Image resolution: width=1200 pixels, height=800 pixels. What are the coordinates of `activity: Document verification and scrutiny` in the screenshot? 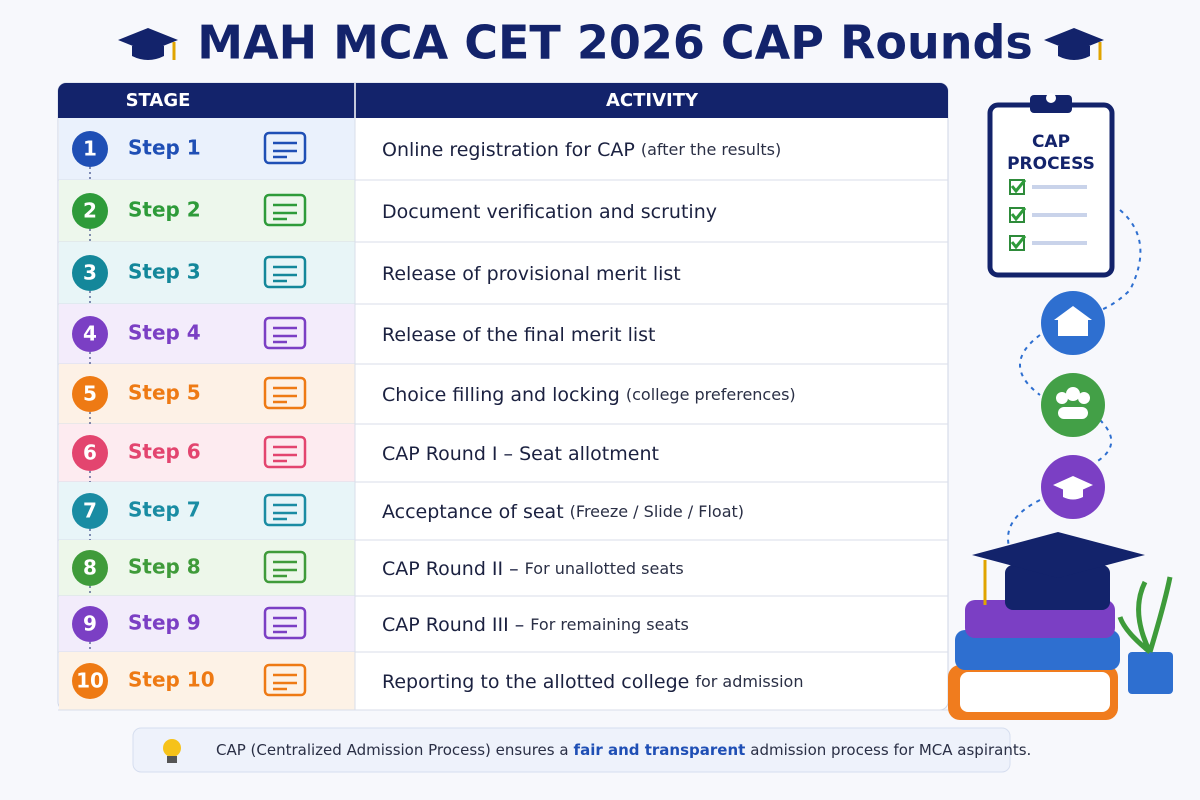 It's located at (549, 212).